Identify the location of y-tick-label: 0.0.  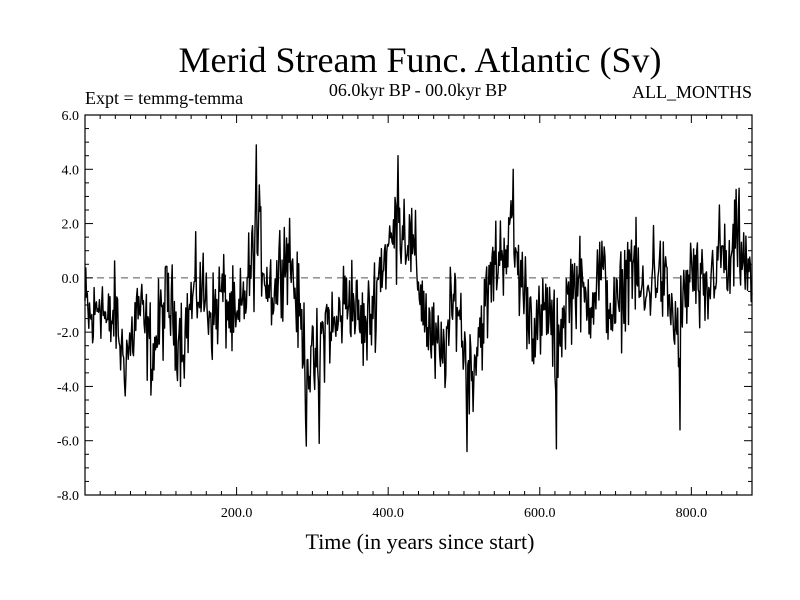
(71, 279).